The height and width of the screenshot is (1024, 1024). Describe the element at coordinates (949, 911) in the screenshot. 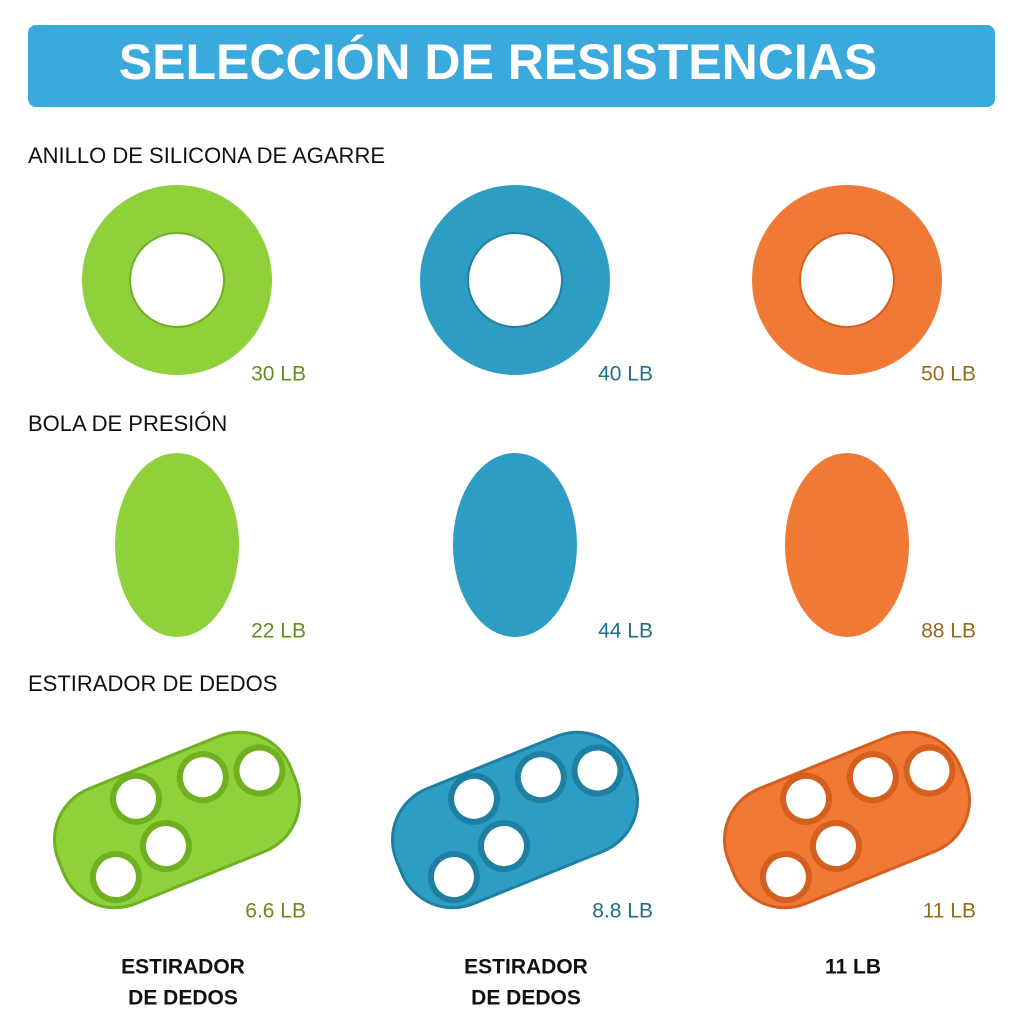

I see `resistance-label: 11 LB` at that location.